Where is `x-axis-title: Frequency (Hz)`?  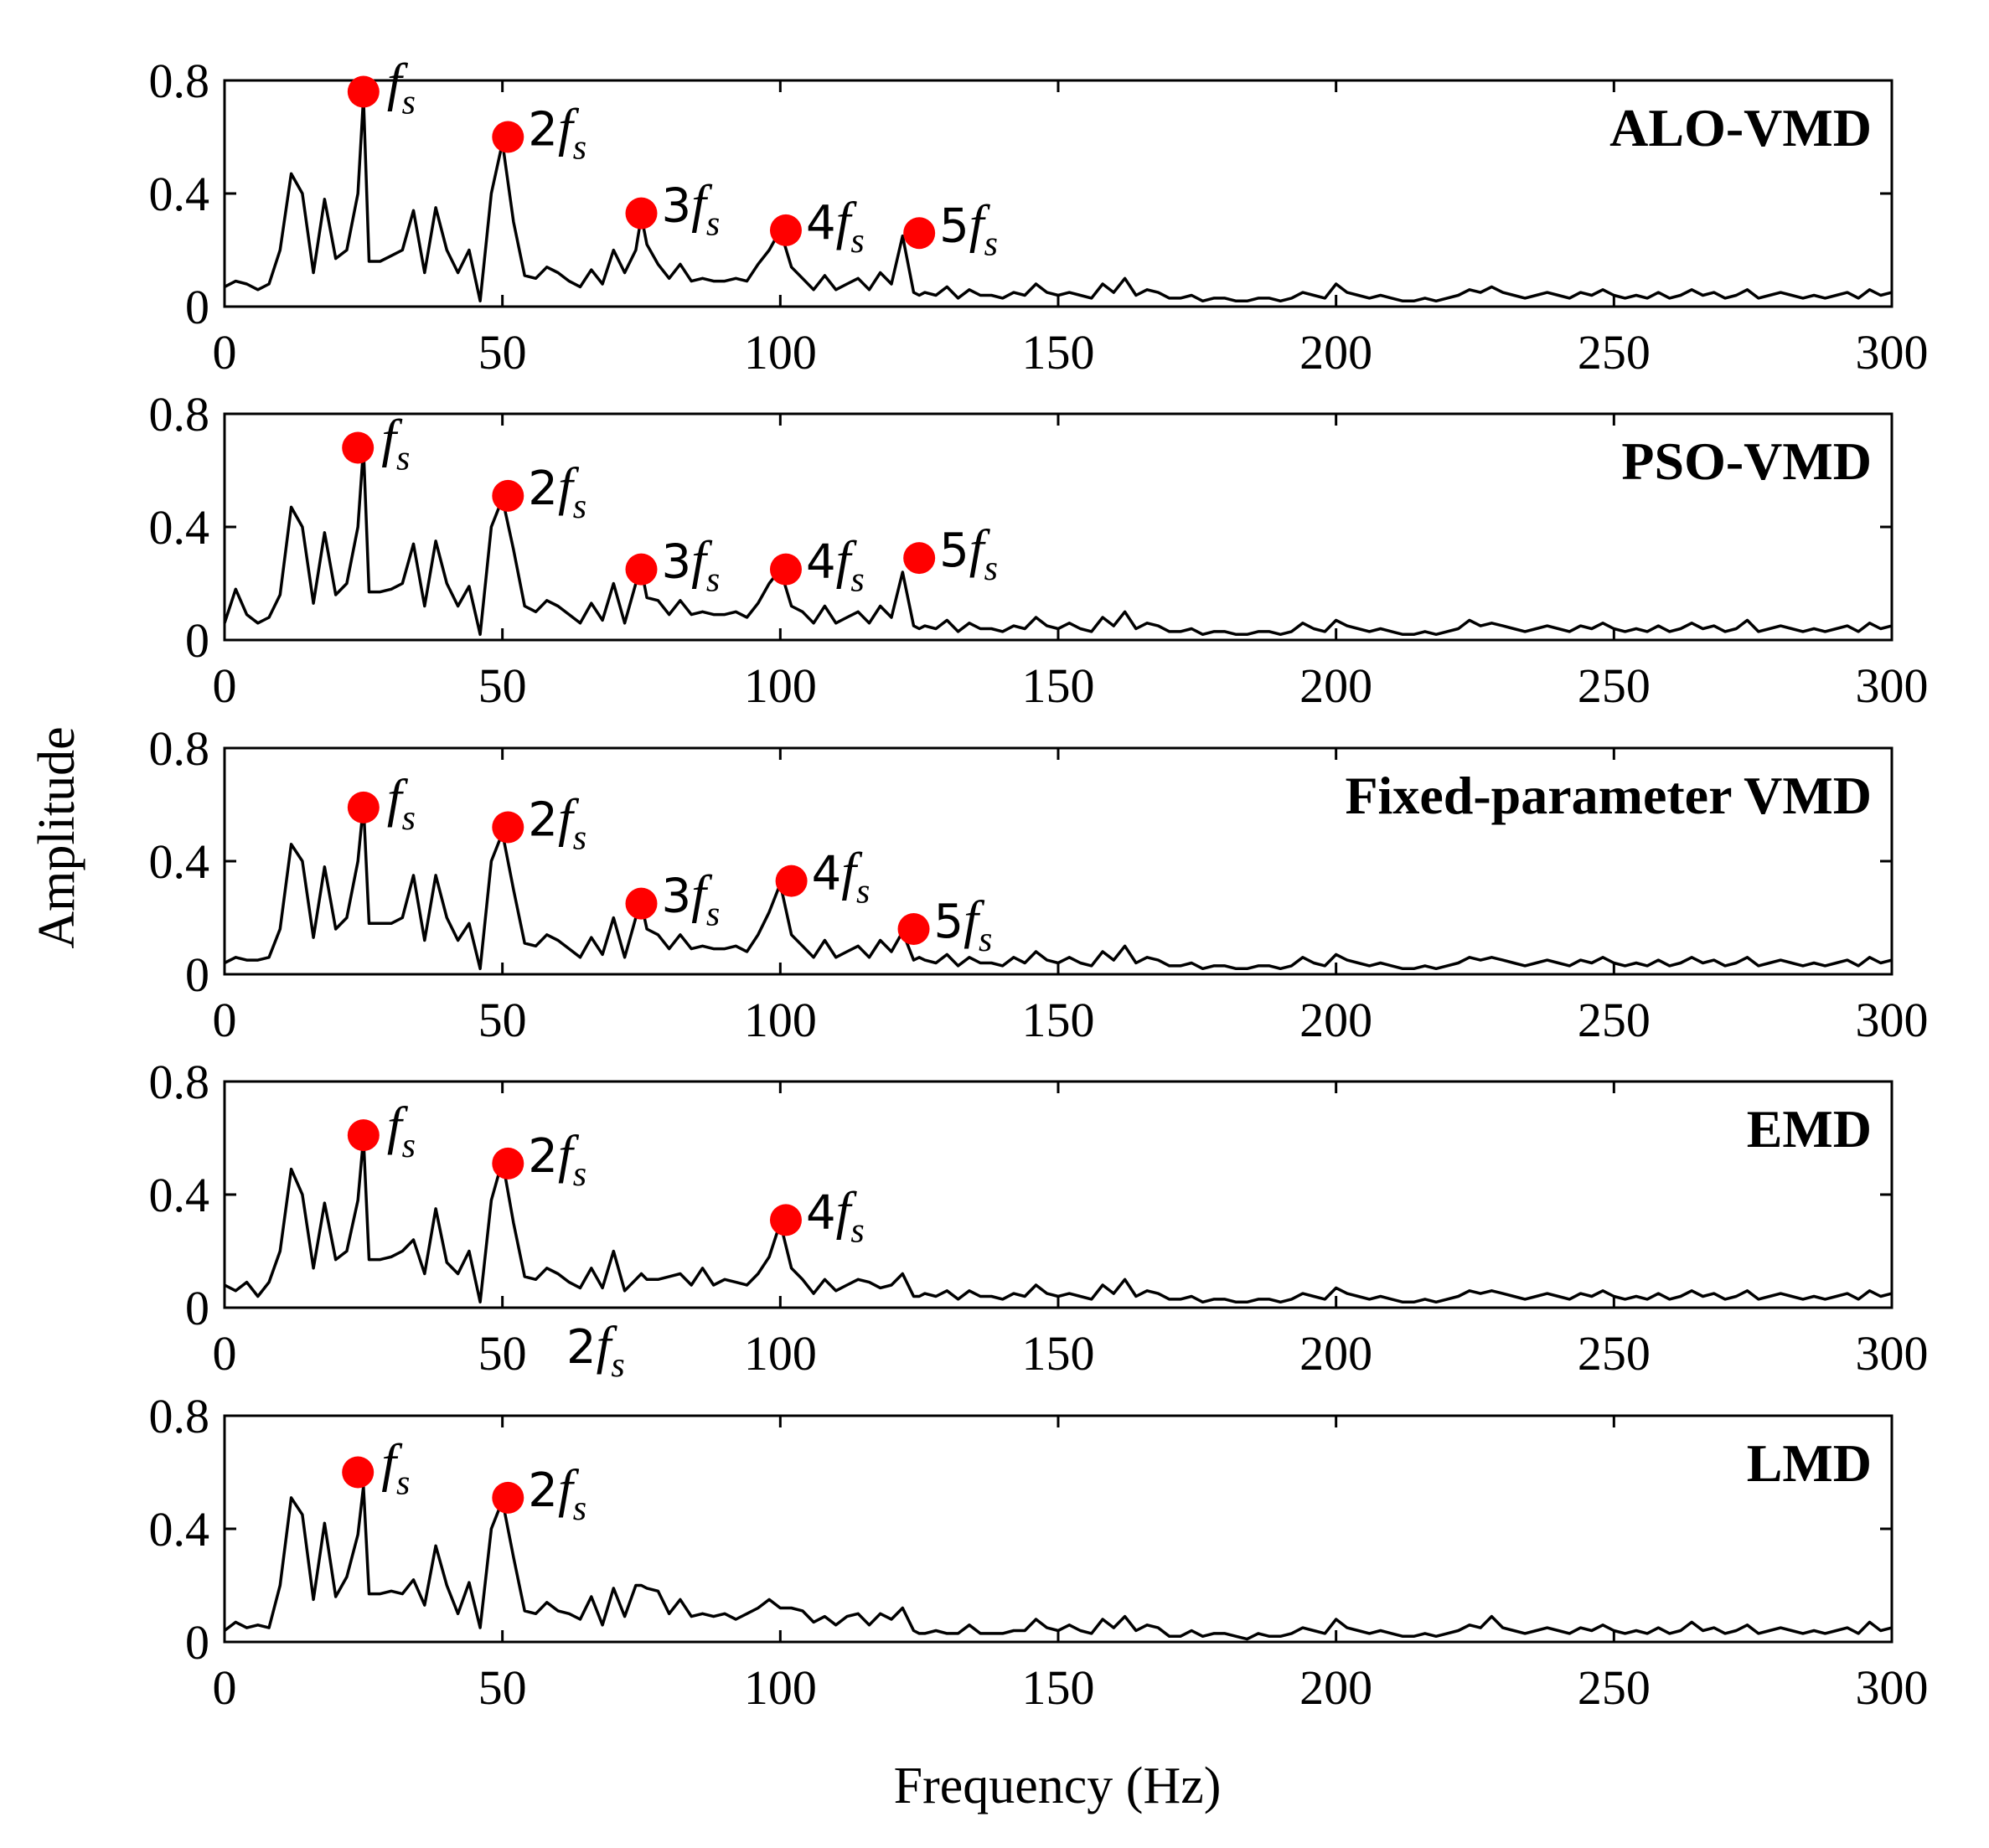
x-axis-title: Frequency (Hz) is located at coordinates (1058, 1786).